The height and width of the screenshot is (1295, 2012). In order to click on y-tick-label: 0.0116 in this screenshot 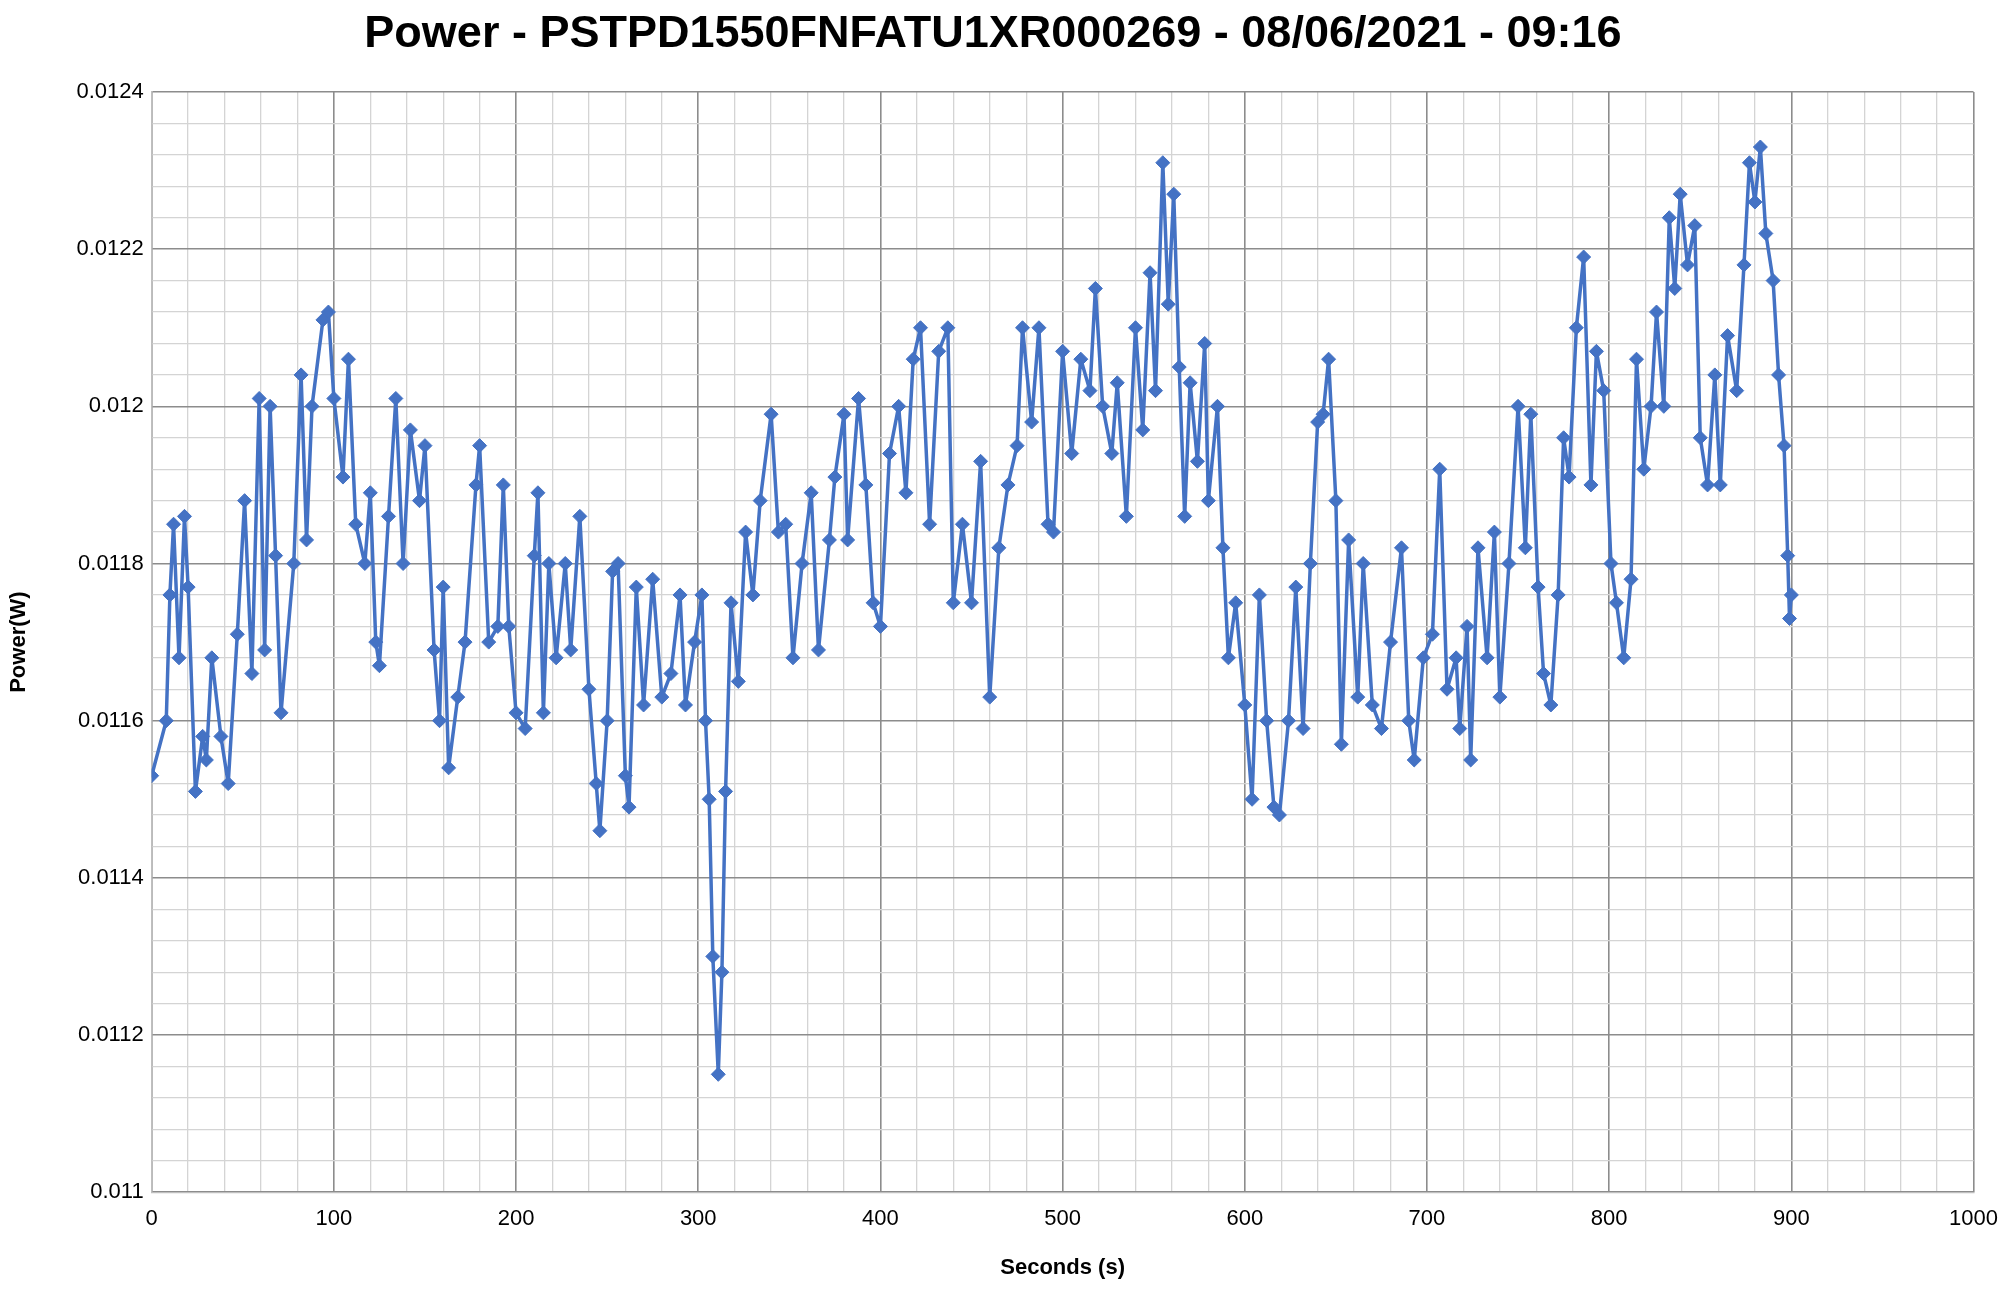, I will do `click(111, 719)`.